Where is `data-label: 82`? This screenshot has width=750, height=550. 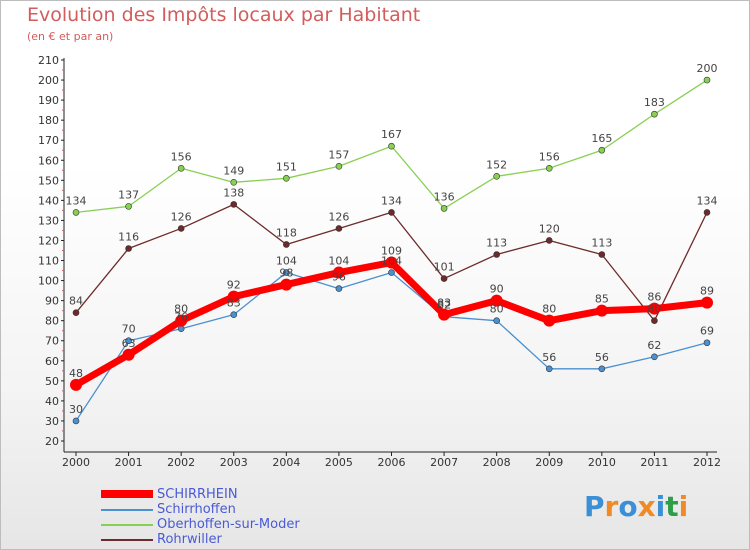
data-label: 82 is located at coordinates (444, 305).